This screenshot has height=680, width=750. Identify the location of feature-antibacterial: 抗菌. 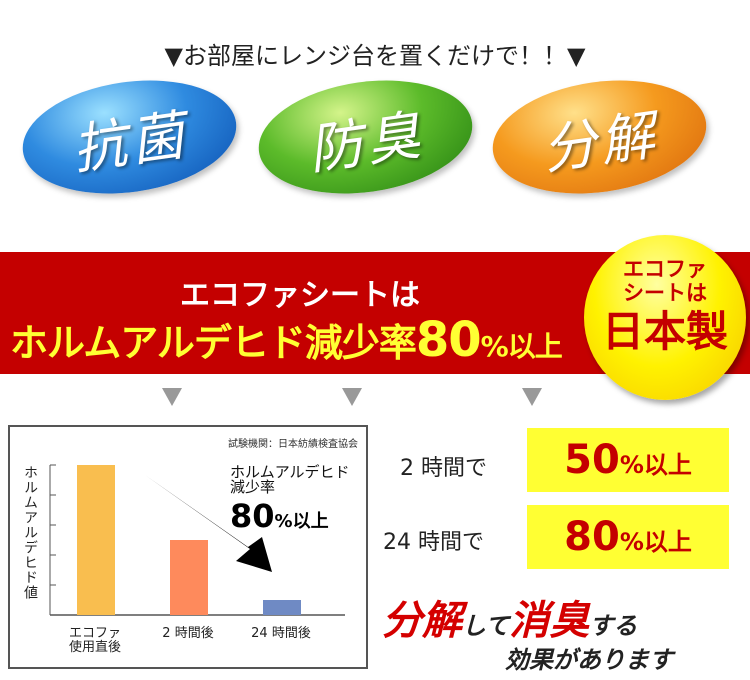
(129, 137).